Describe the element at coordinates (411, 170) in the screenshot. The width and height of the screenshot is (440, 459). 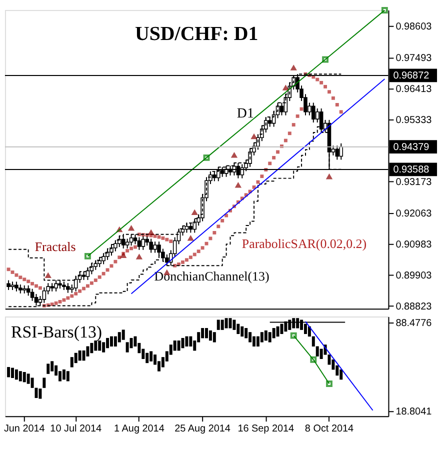
I see `ref-line-label: 0.93588` at that location.